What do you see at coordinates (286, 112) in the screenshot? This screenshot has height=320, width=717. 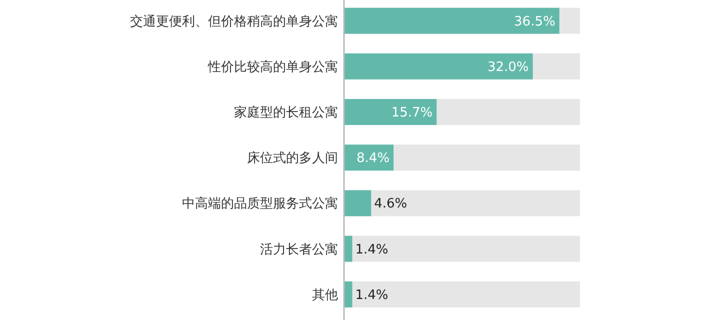 I see `y-tick-label: 家庭型的长租公寓` at bounding box center [286, 112].